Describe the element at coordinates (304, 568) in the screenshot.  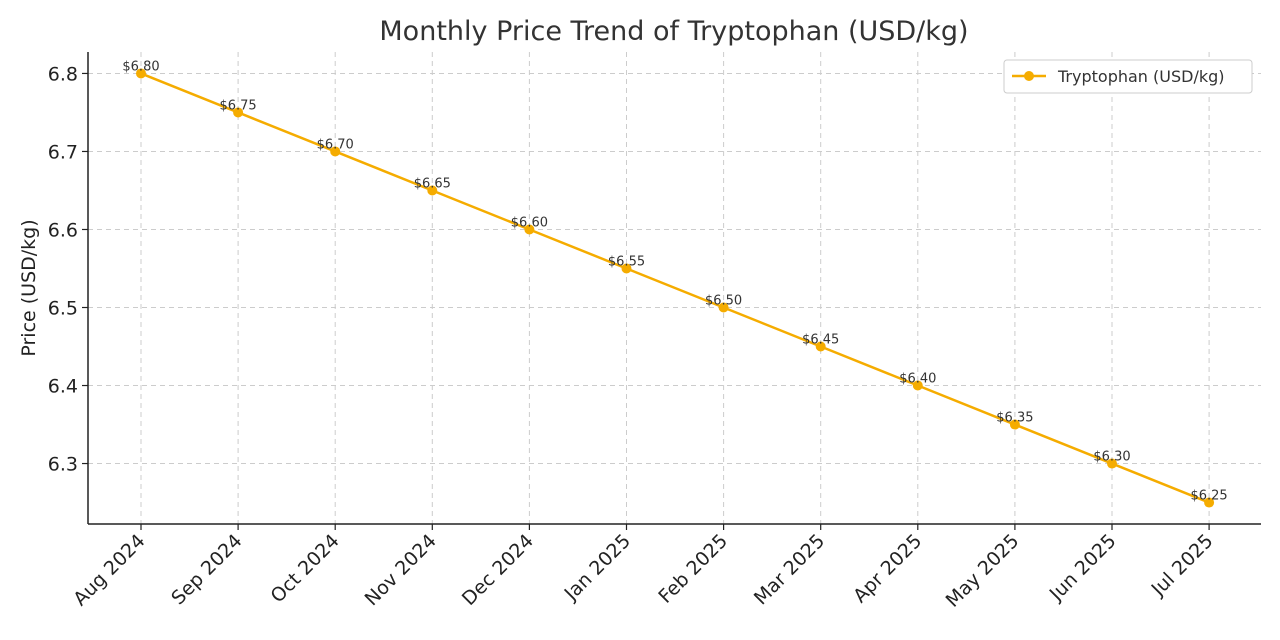
I see `x-tick-label: Oct 2024` at that location.